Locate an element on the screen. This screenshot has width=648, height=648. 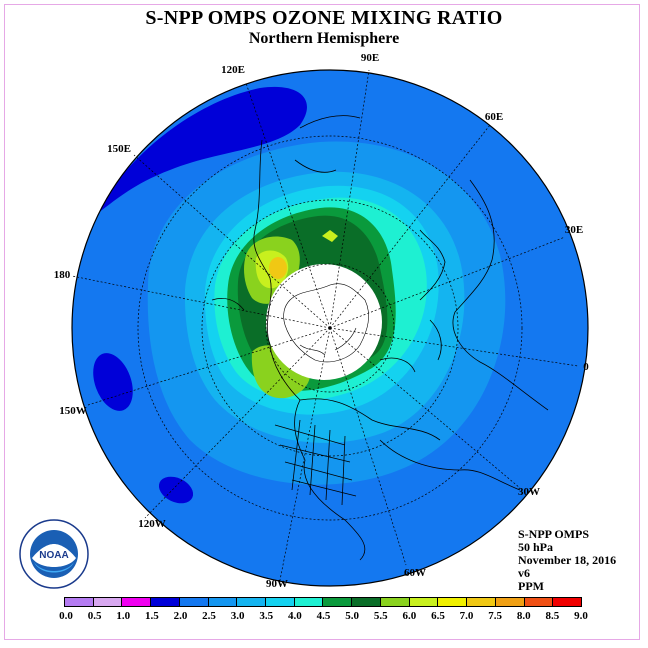
lon-label-0: 0 is located at coordinates (586, 367).